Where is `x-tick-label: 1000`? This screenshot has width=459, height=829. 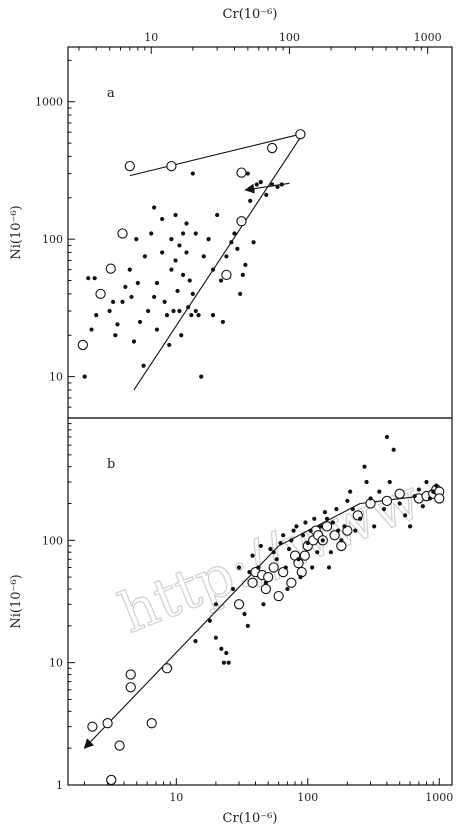 x-tick-label: 1000 is located at coordinates (428, 37).